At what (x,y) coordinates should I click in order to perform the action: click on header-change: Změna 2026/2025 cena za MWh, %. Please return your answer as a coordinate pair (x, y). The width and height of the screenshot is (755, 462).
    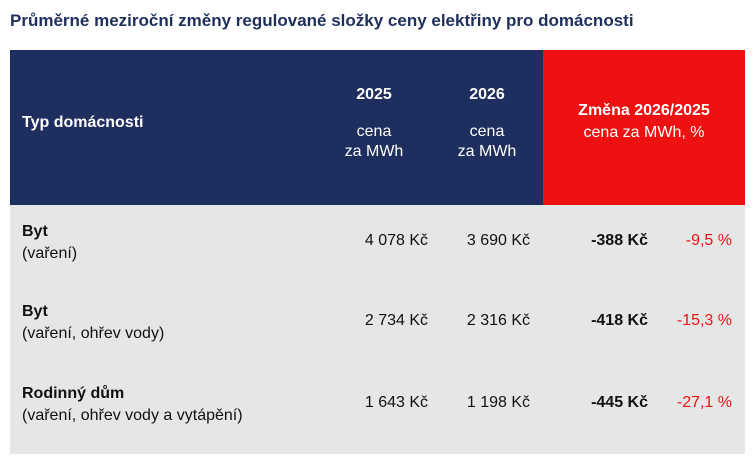
    Looking at the image, I should click on (644, 122).